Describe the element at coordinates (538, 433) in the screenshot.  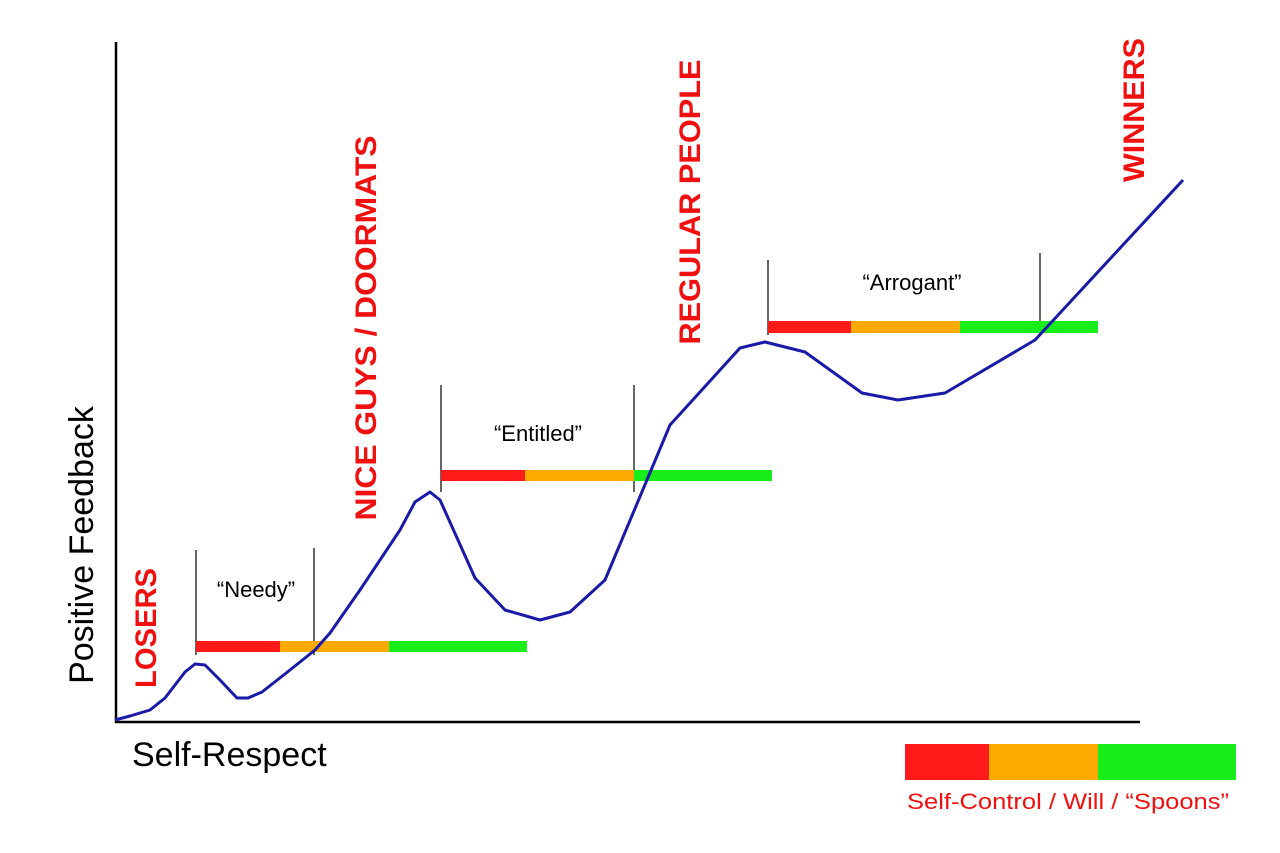
I see `zone-label: “Entitled”` at that location.